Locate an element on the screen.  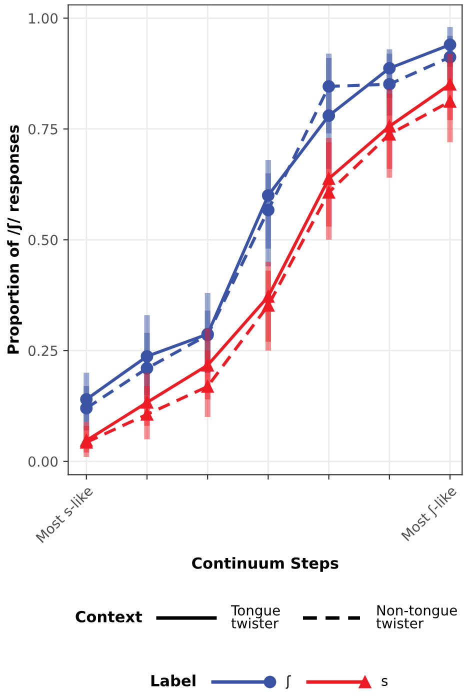
y-tick-label: 1.00 is located at coordinates (43, 18).